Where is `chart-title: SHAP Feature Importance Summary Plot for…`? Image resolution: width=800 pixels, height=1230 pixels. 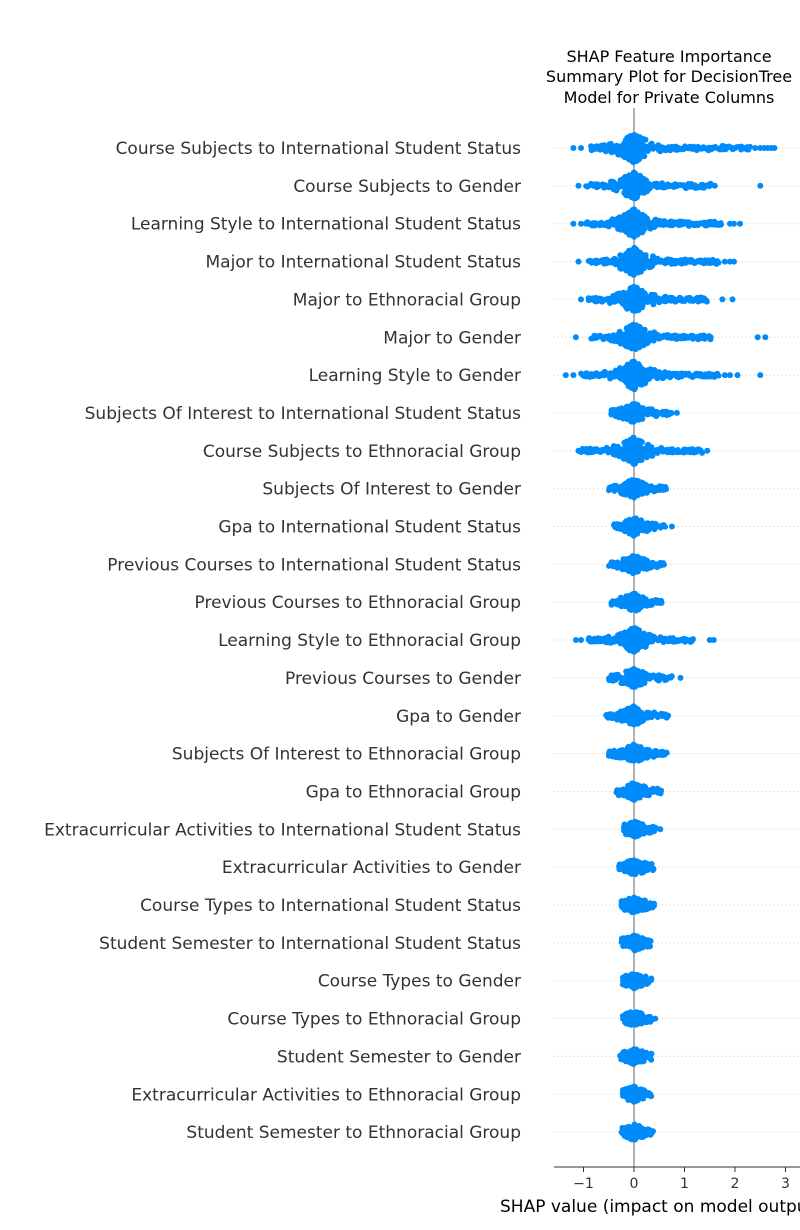 chart-title: SHAP Feature Importance Summary Plot for… is located at coordinates (669, 77).